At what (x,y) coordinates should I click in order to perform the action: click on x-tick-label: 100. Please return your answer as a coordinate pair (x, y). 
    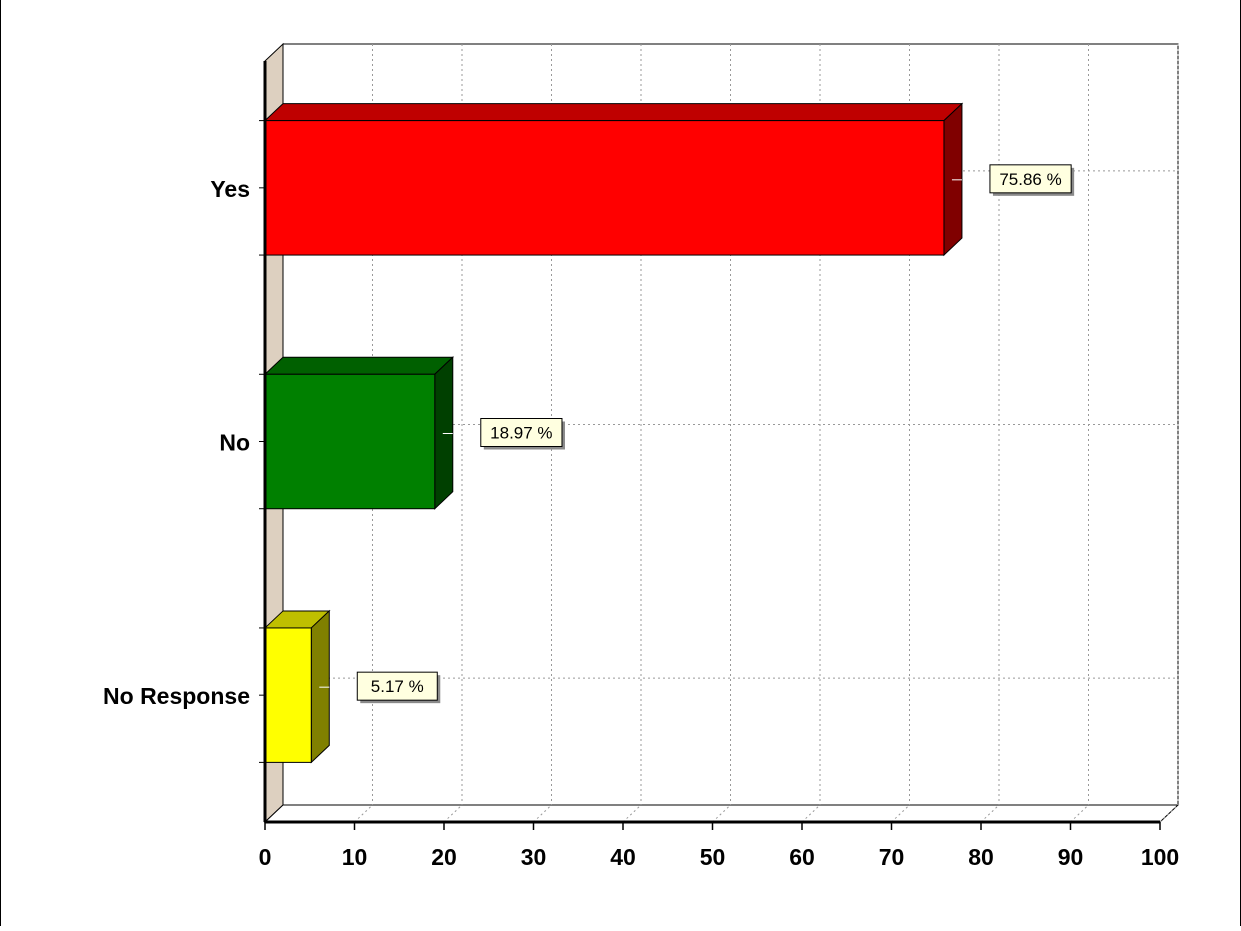
    Looking at the image, I should click on (1160, 857).